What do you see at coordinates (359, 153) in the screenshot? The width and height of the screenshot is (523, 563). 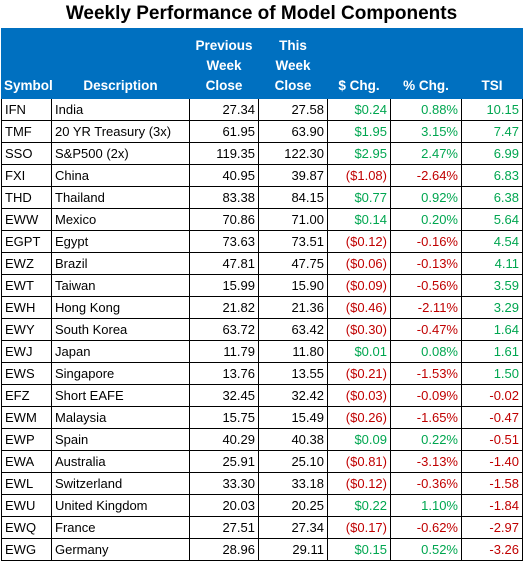 I see `cell-dollar-change: $2.95` at bounding box center [359, 153].